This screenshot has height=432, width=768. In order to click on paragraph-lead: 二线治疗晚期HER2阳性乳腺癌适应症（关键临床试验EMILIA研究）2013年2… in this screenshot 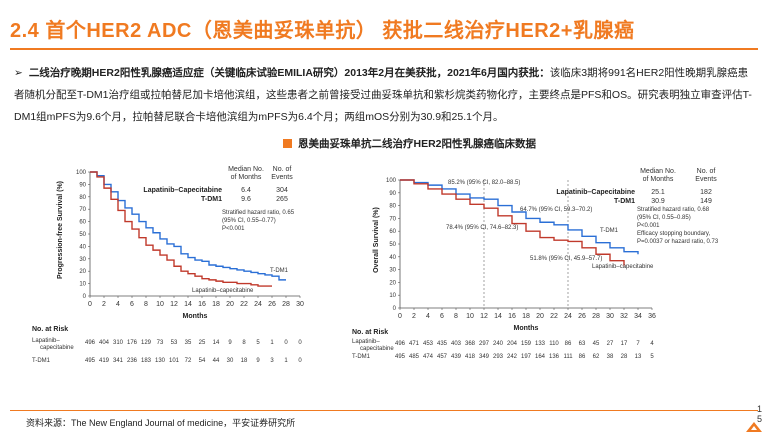, I will do `click(289, 73)`.